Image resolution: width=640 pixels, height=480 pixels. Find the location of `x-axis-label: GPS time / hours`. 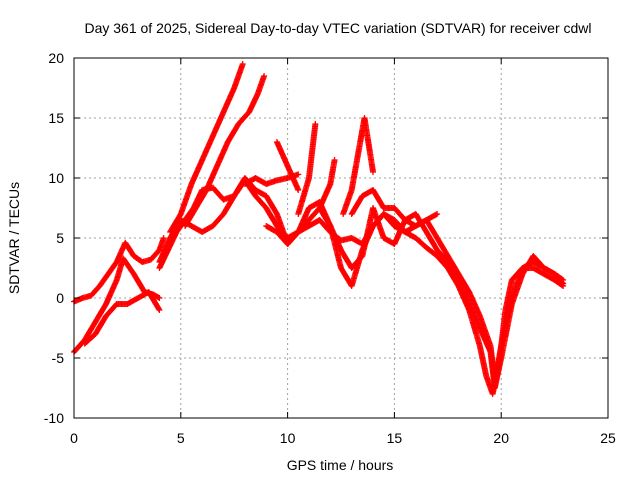

x-axis-label: GPS time / hours is located at coordinates (340, 465).